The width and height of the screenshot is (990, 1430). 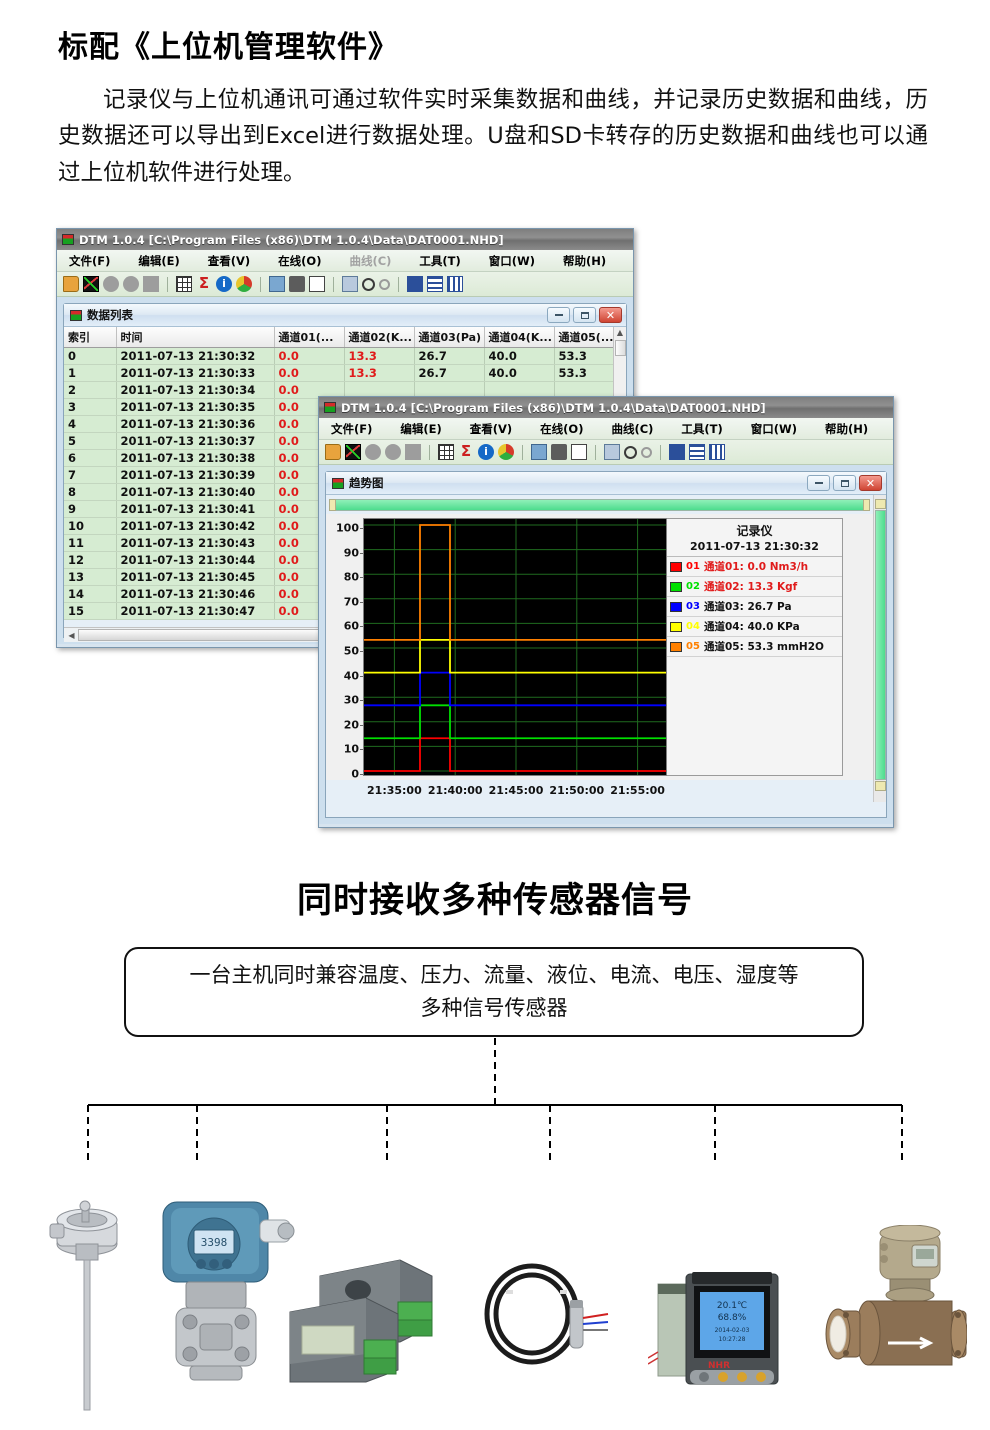 What do you see at coordinates (338, 390) in the screenshot?
I see `table-row: 2 2011-07-13 21:30:34 0.0` at bounding box center [338, 390].